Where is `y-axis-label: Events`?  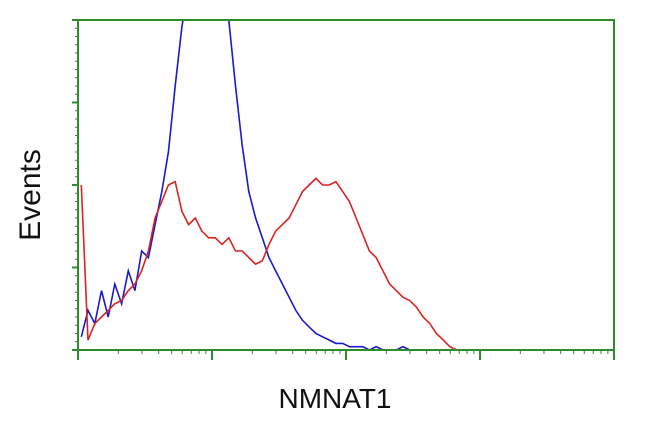
y-axis-label: Events is located at coordinates (30, 195).